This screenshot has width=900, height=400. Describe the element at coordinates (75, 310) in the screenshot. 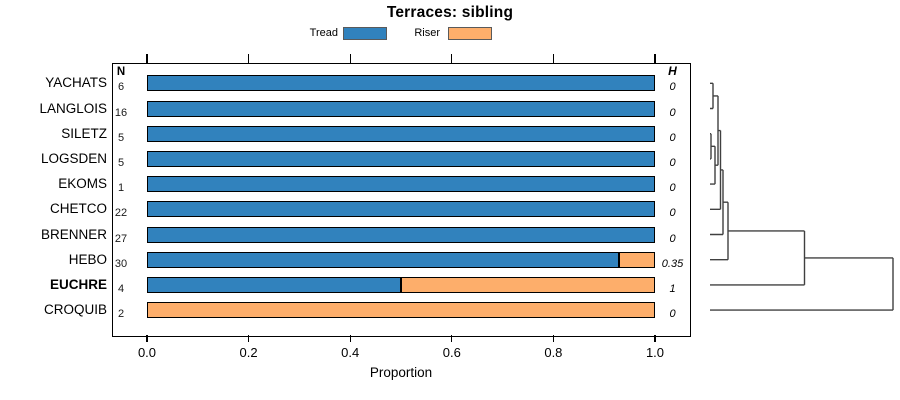

I see `row-label-croquib: CROQUIB` at that location.